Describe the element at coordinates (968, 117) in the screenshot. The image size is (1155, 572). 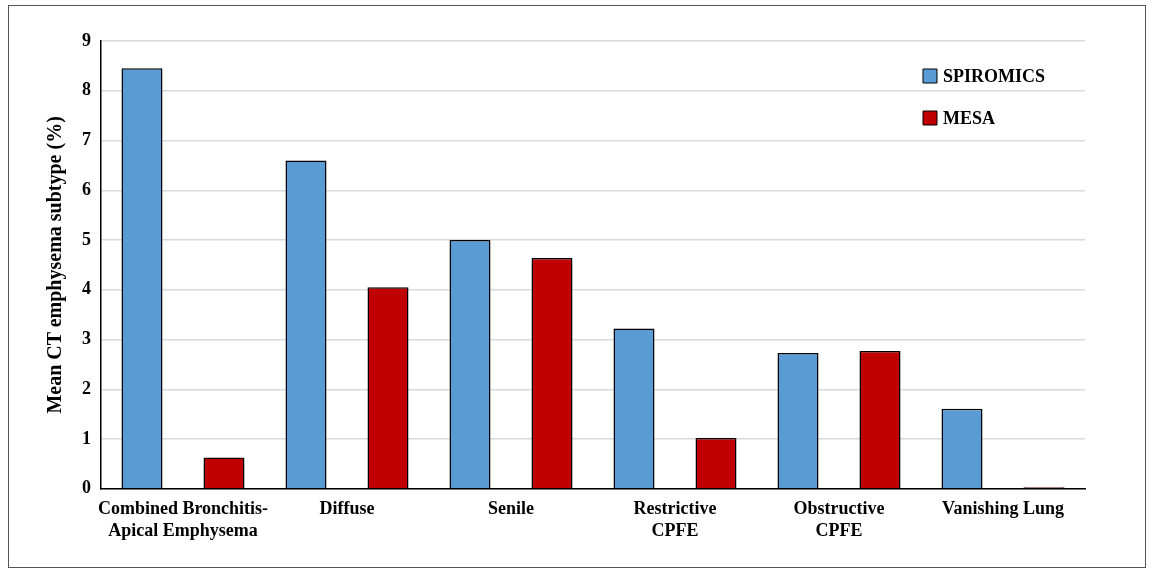
I see `legend-label: MESA` at that location.